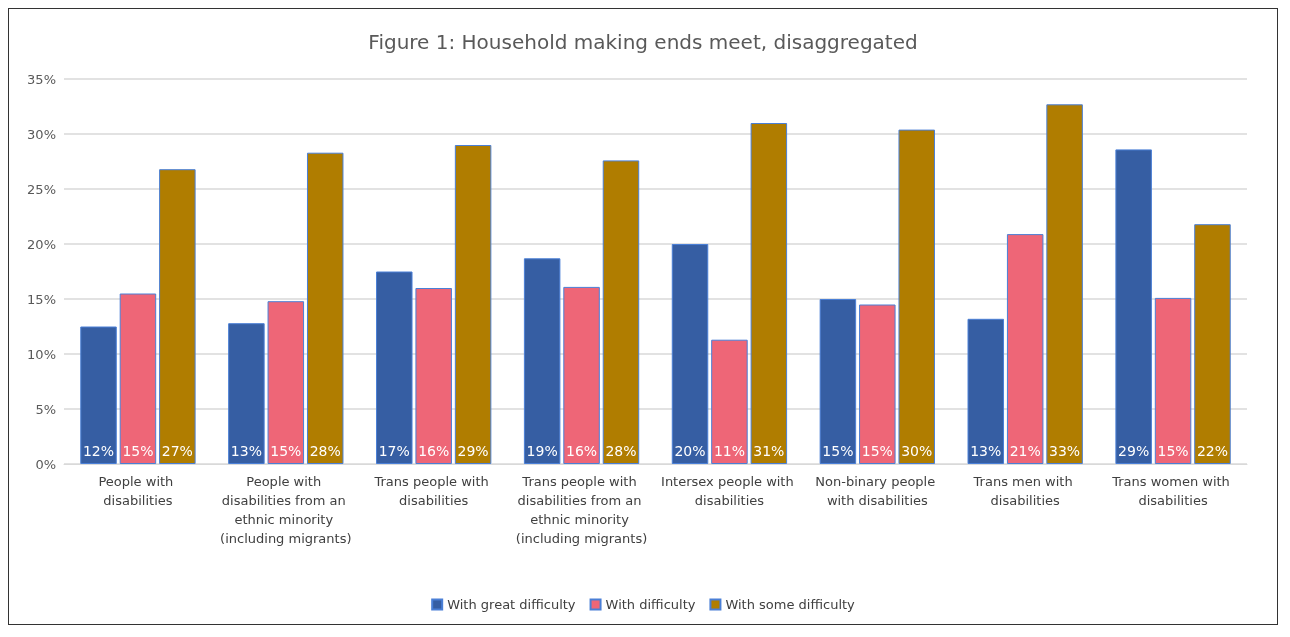 This screenshot has width=1290, height=637. Describe the element at coordinates (917, 451) in the screenshot. I see `data-label: 30%` at that location.